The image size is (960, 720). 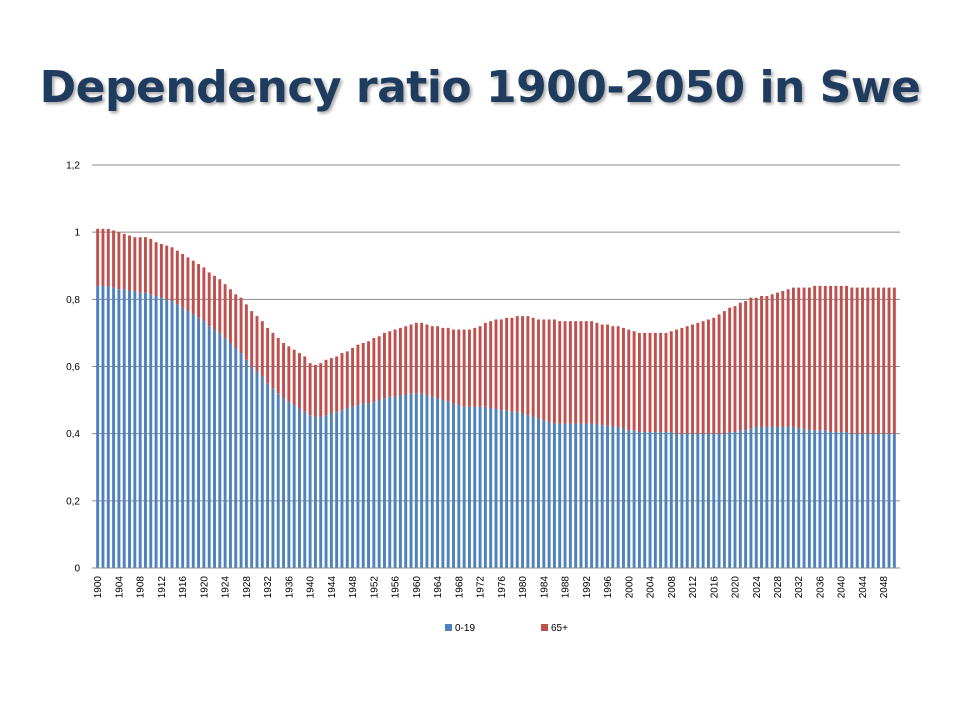 I want to click on legend-swatch, so click(x=448, y=627).